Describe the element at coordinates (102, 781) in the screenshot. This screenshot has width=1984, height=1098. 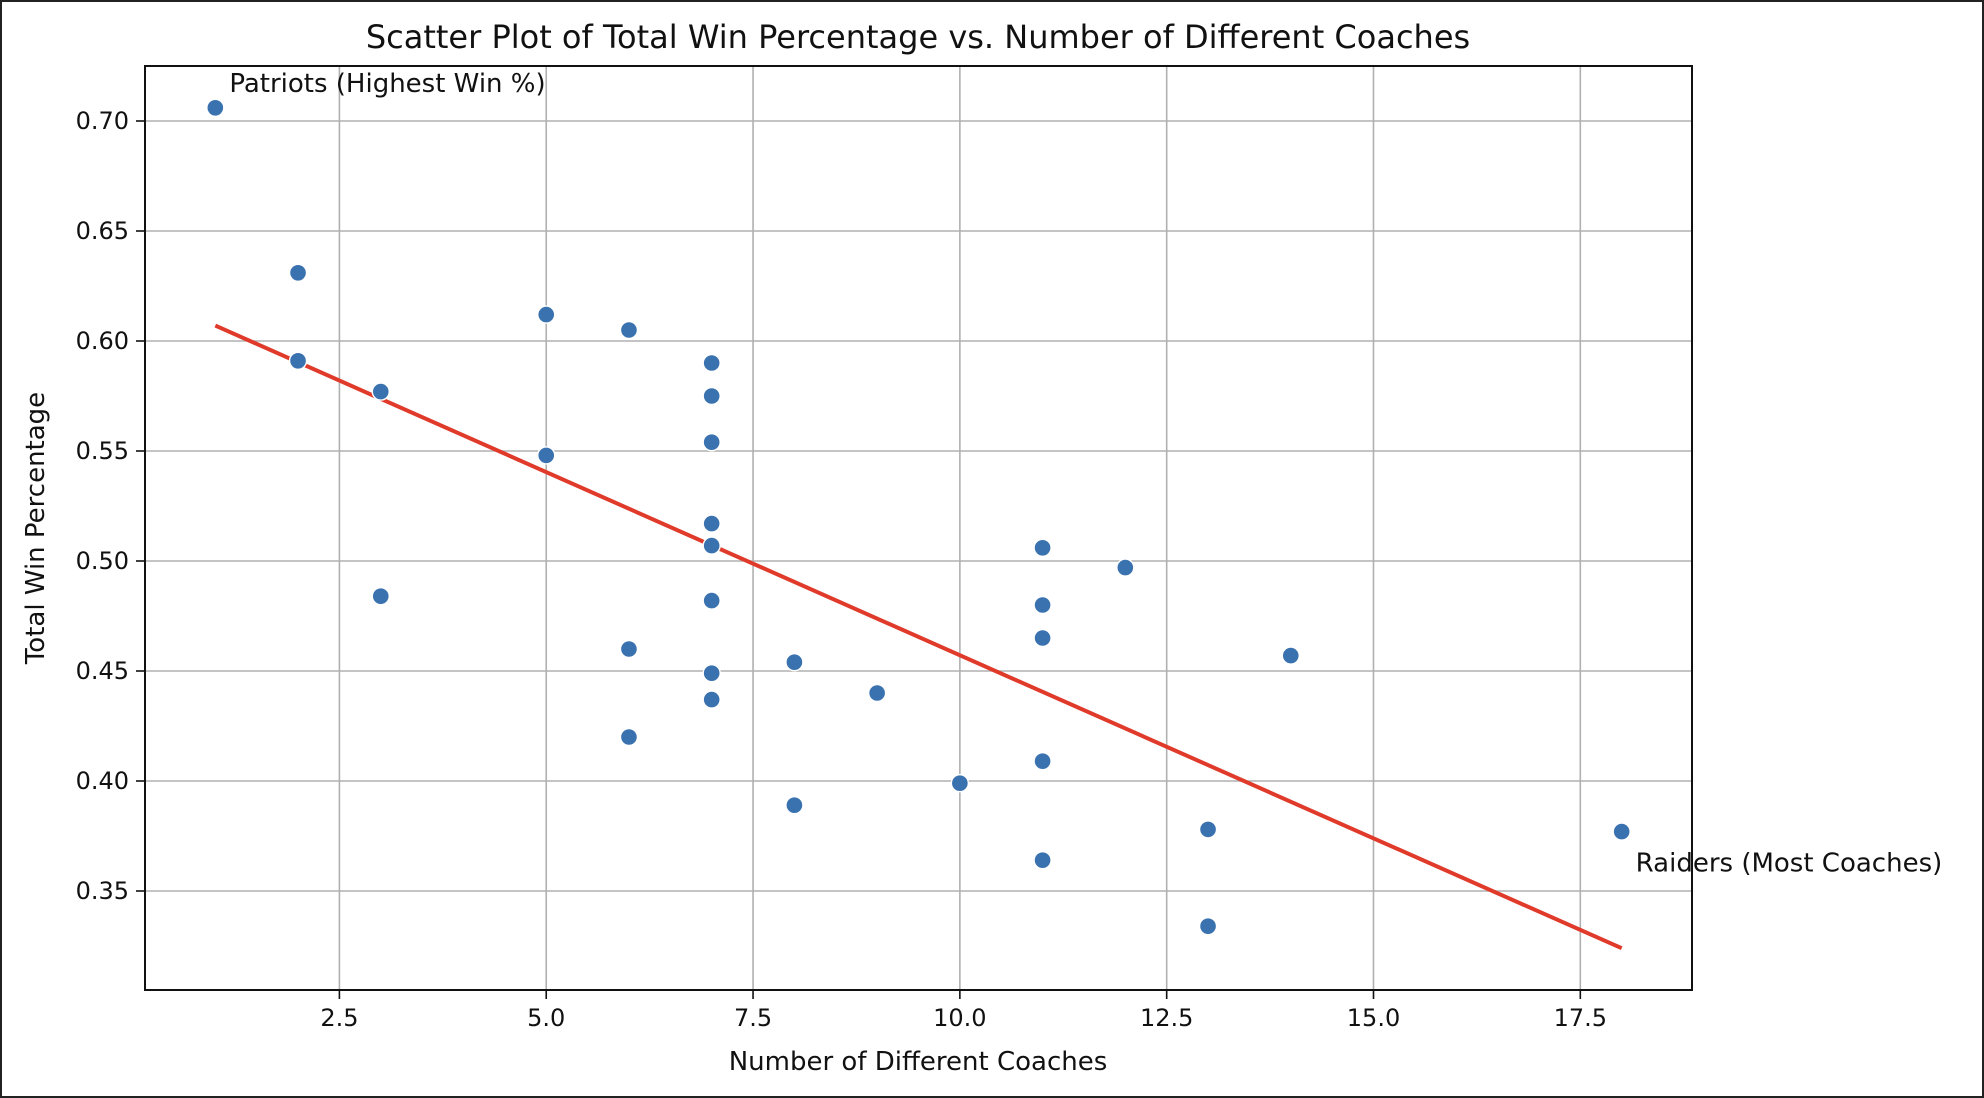
I see `y-tick-label: 0.40` at that location.